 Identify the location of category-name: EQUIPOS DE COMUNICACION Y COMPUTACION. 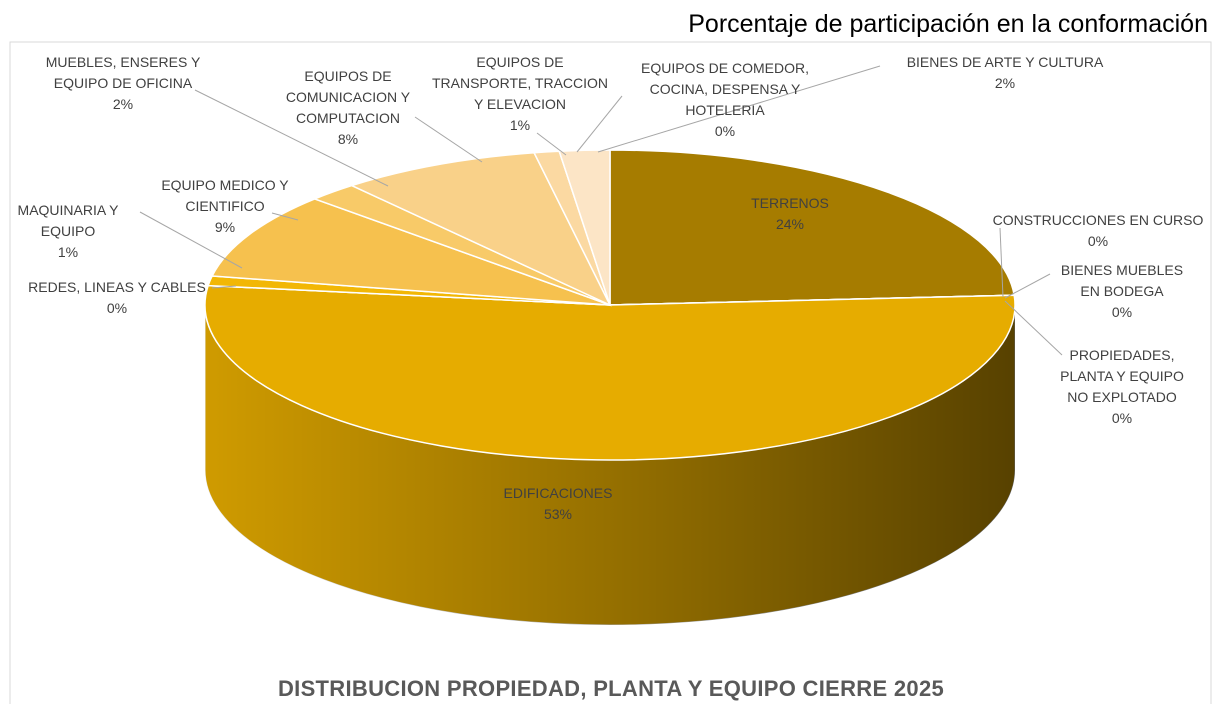
(348, 97).